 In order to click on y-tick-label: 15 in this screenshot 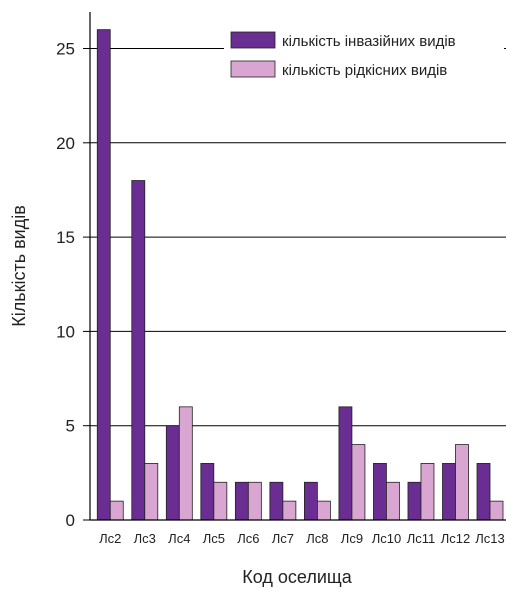, I will do `click(65, 237)`.